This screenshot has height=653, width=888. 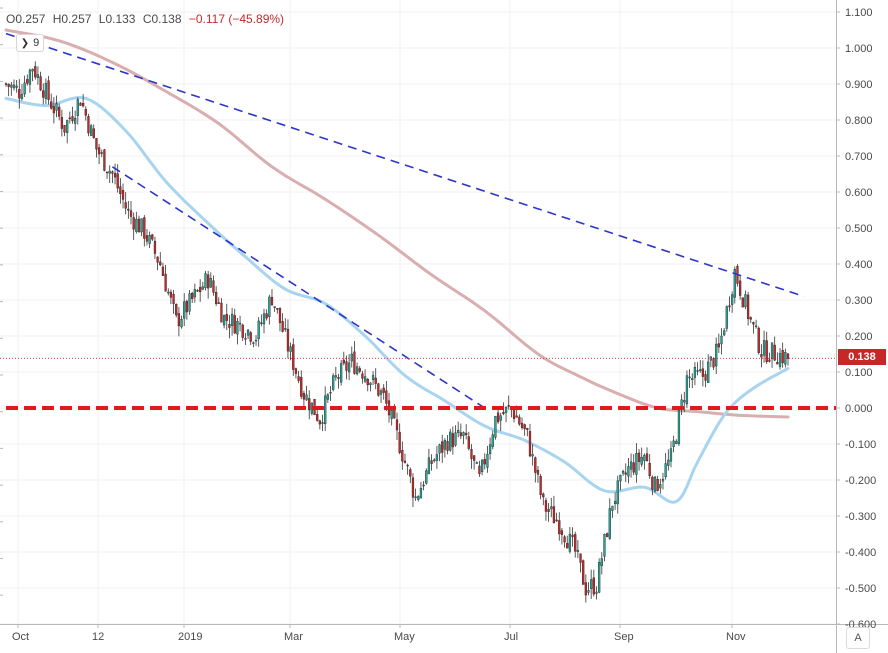 What do you see at coordinates (858, 638) in the screenshot?
I see `auto-scale-button: A` at bounding box center [858, 638].